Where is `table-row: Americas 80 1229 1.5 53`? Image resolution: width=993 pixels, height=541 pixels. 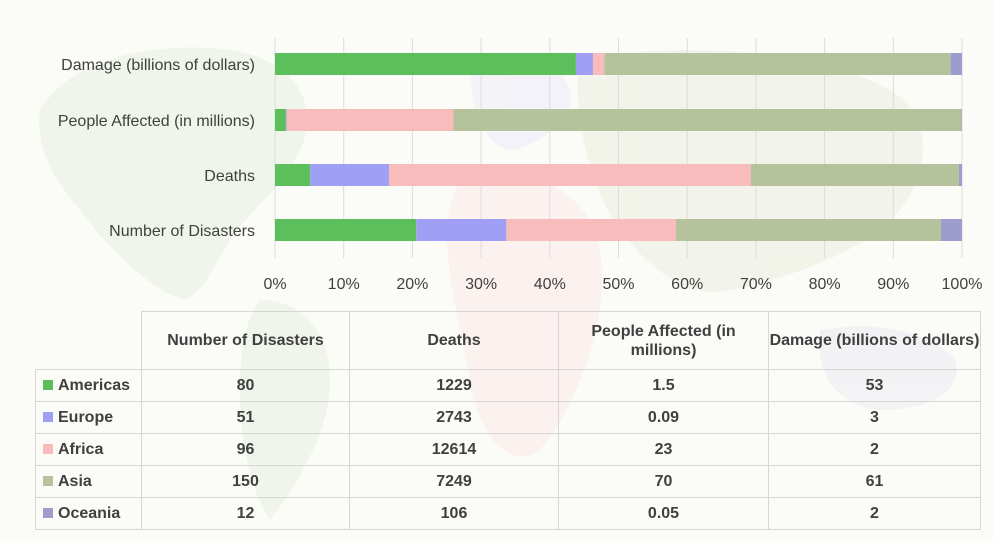 table-row: Americas 80 1229 1.5 53 is located at coordinates (508, 385).